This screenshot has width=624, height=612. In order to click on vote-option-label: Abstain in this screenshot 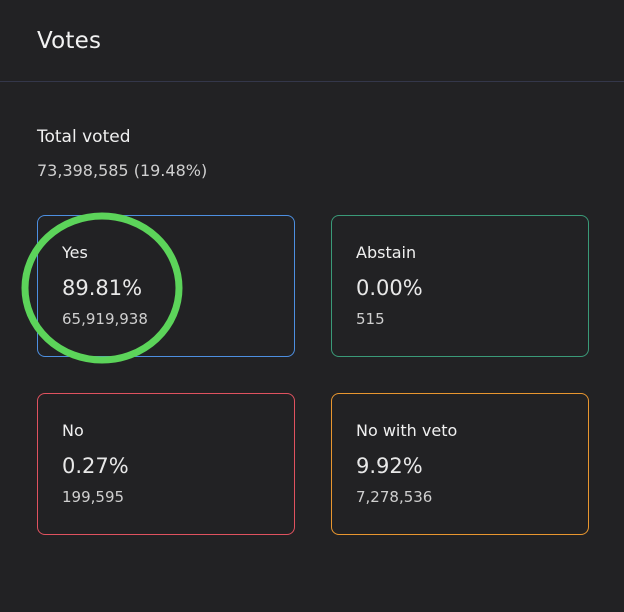, I will do `click(386, 252)`.